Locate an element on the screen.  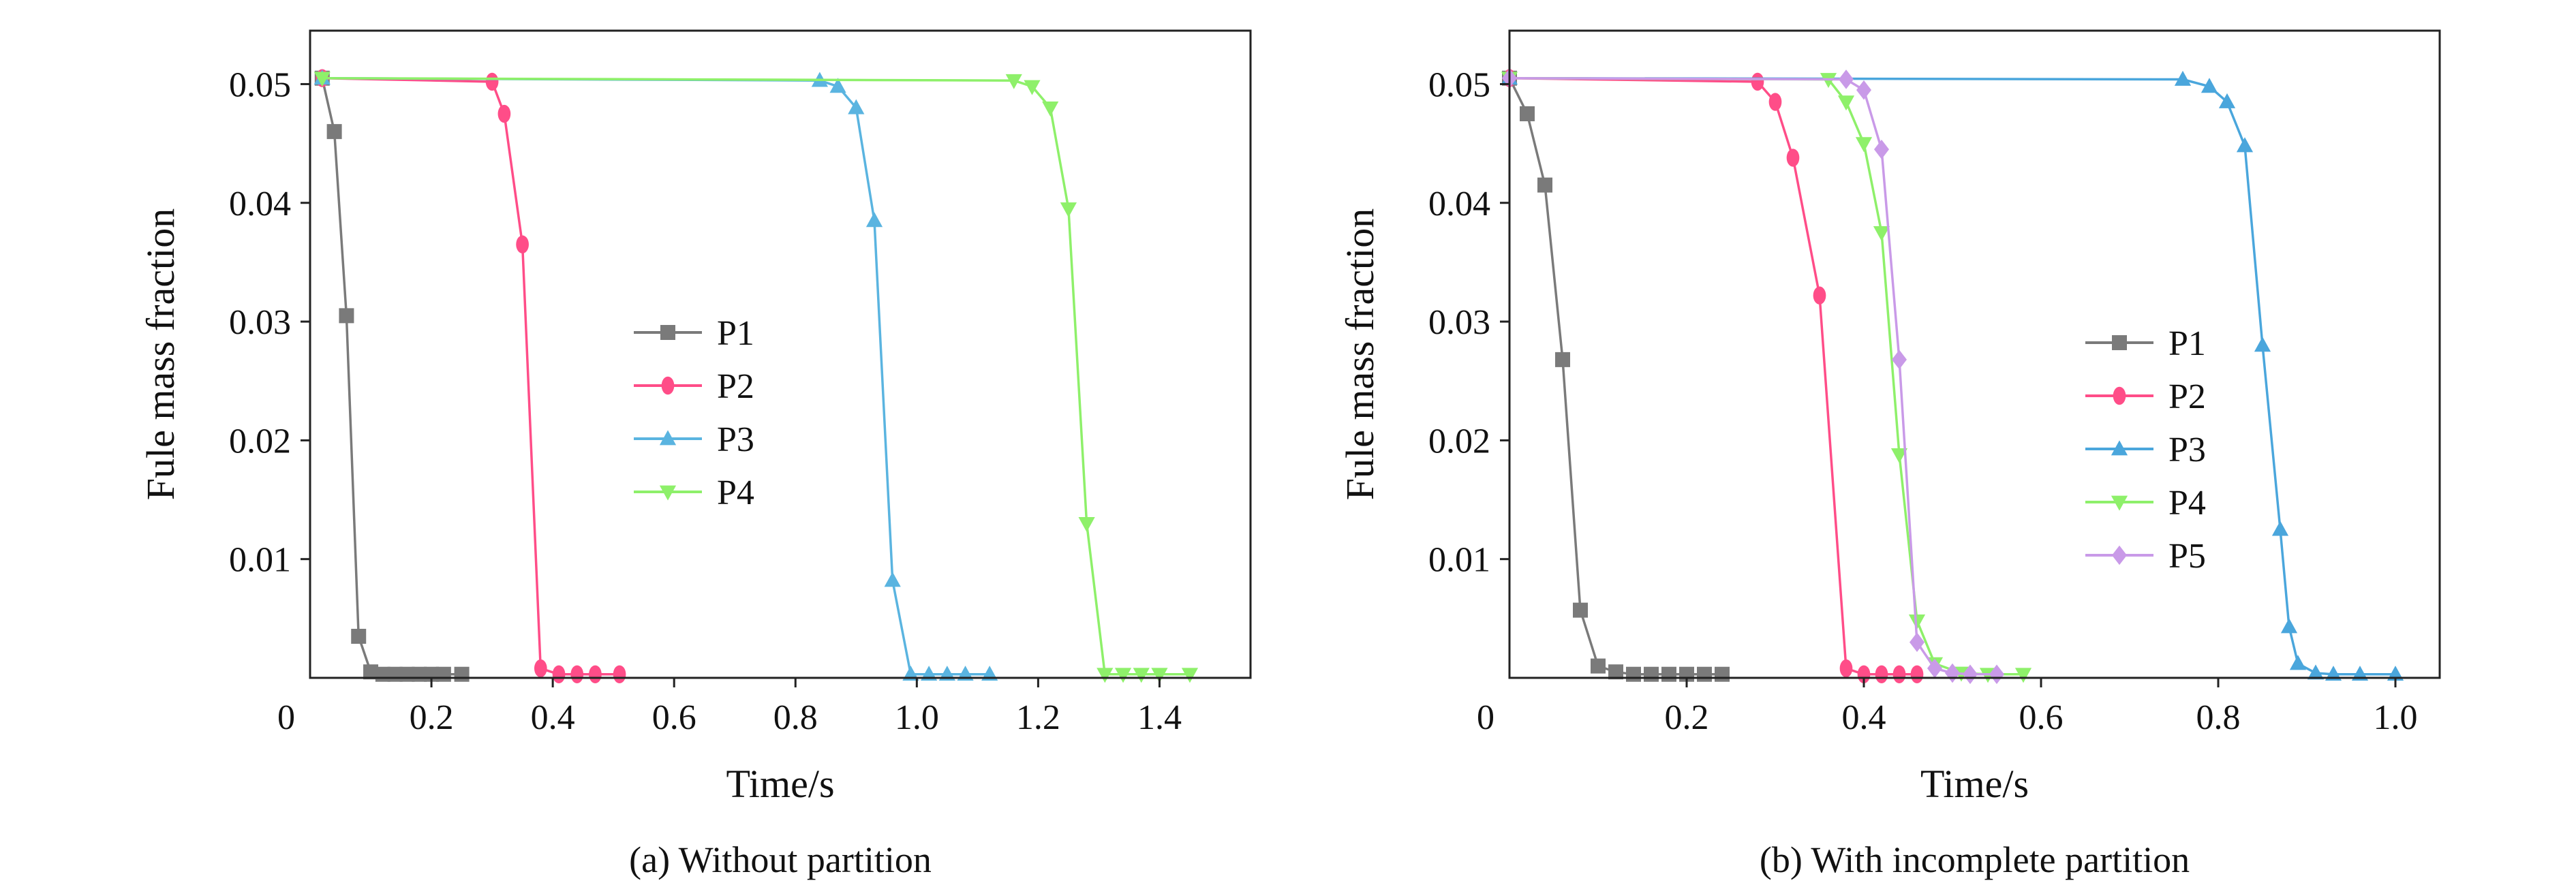
chart-b-series-p2-line is located at coordinates (1713, 376).